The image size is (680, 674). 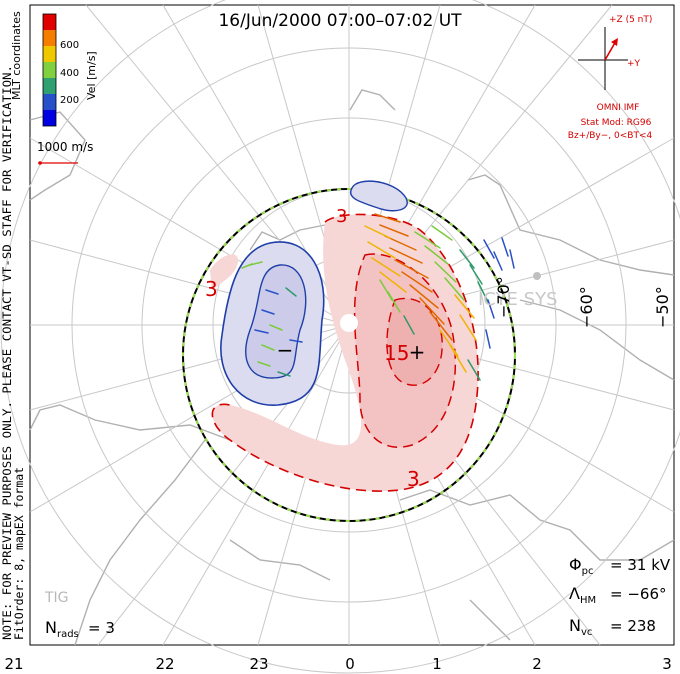 I want to click on pole-marker, so click(x=349, y=323).